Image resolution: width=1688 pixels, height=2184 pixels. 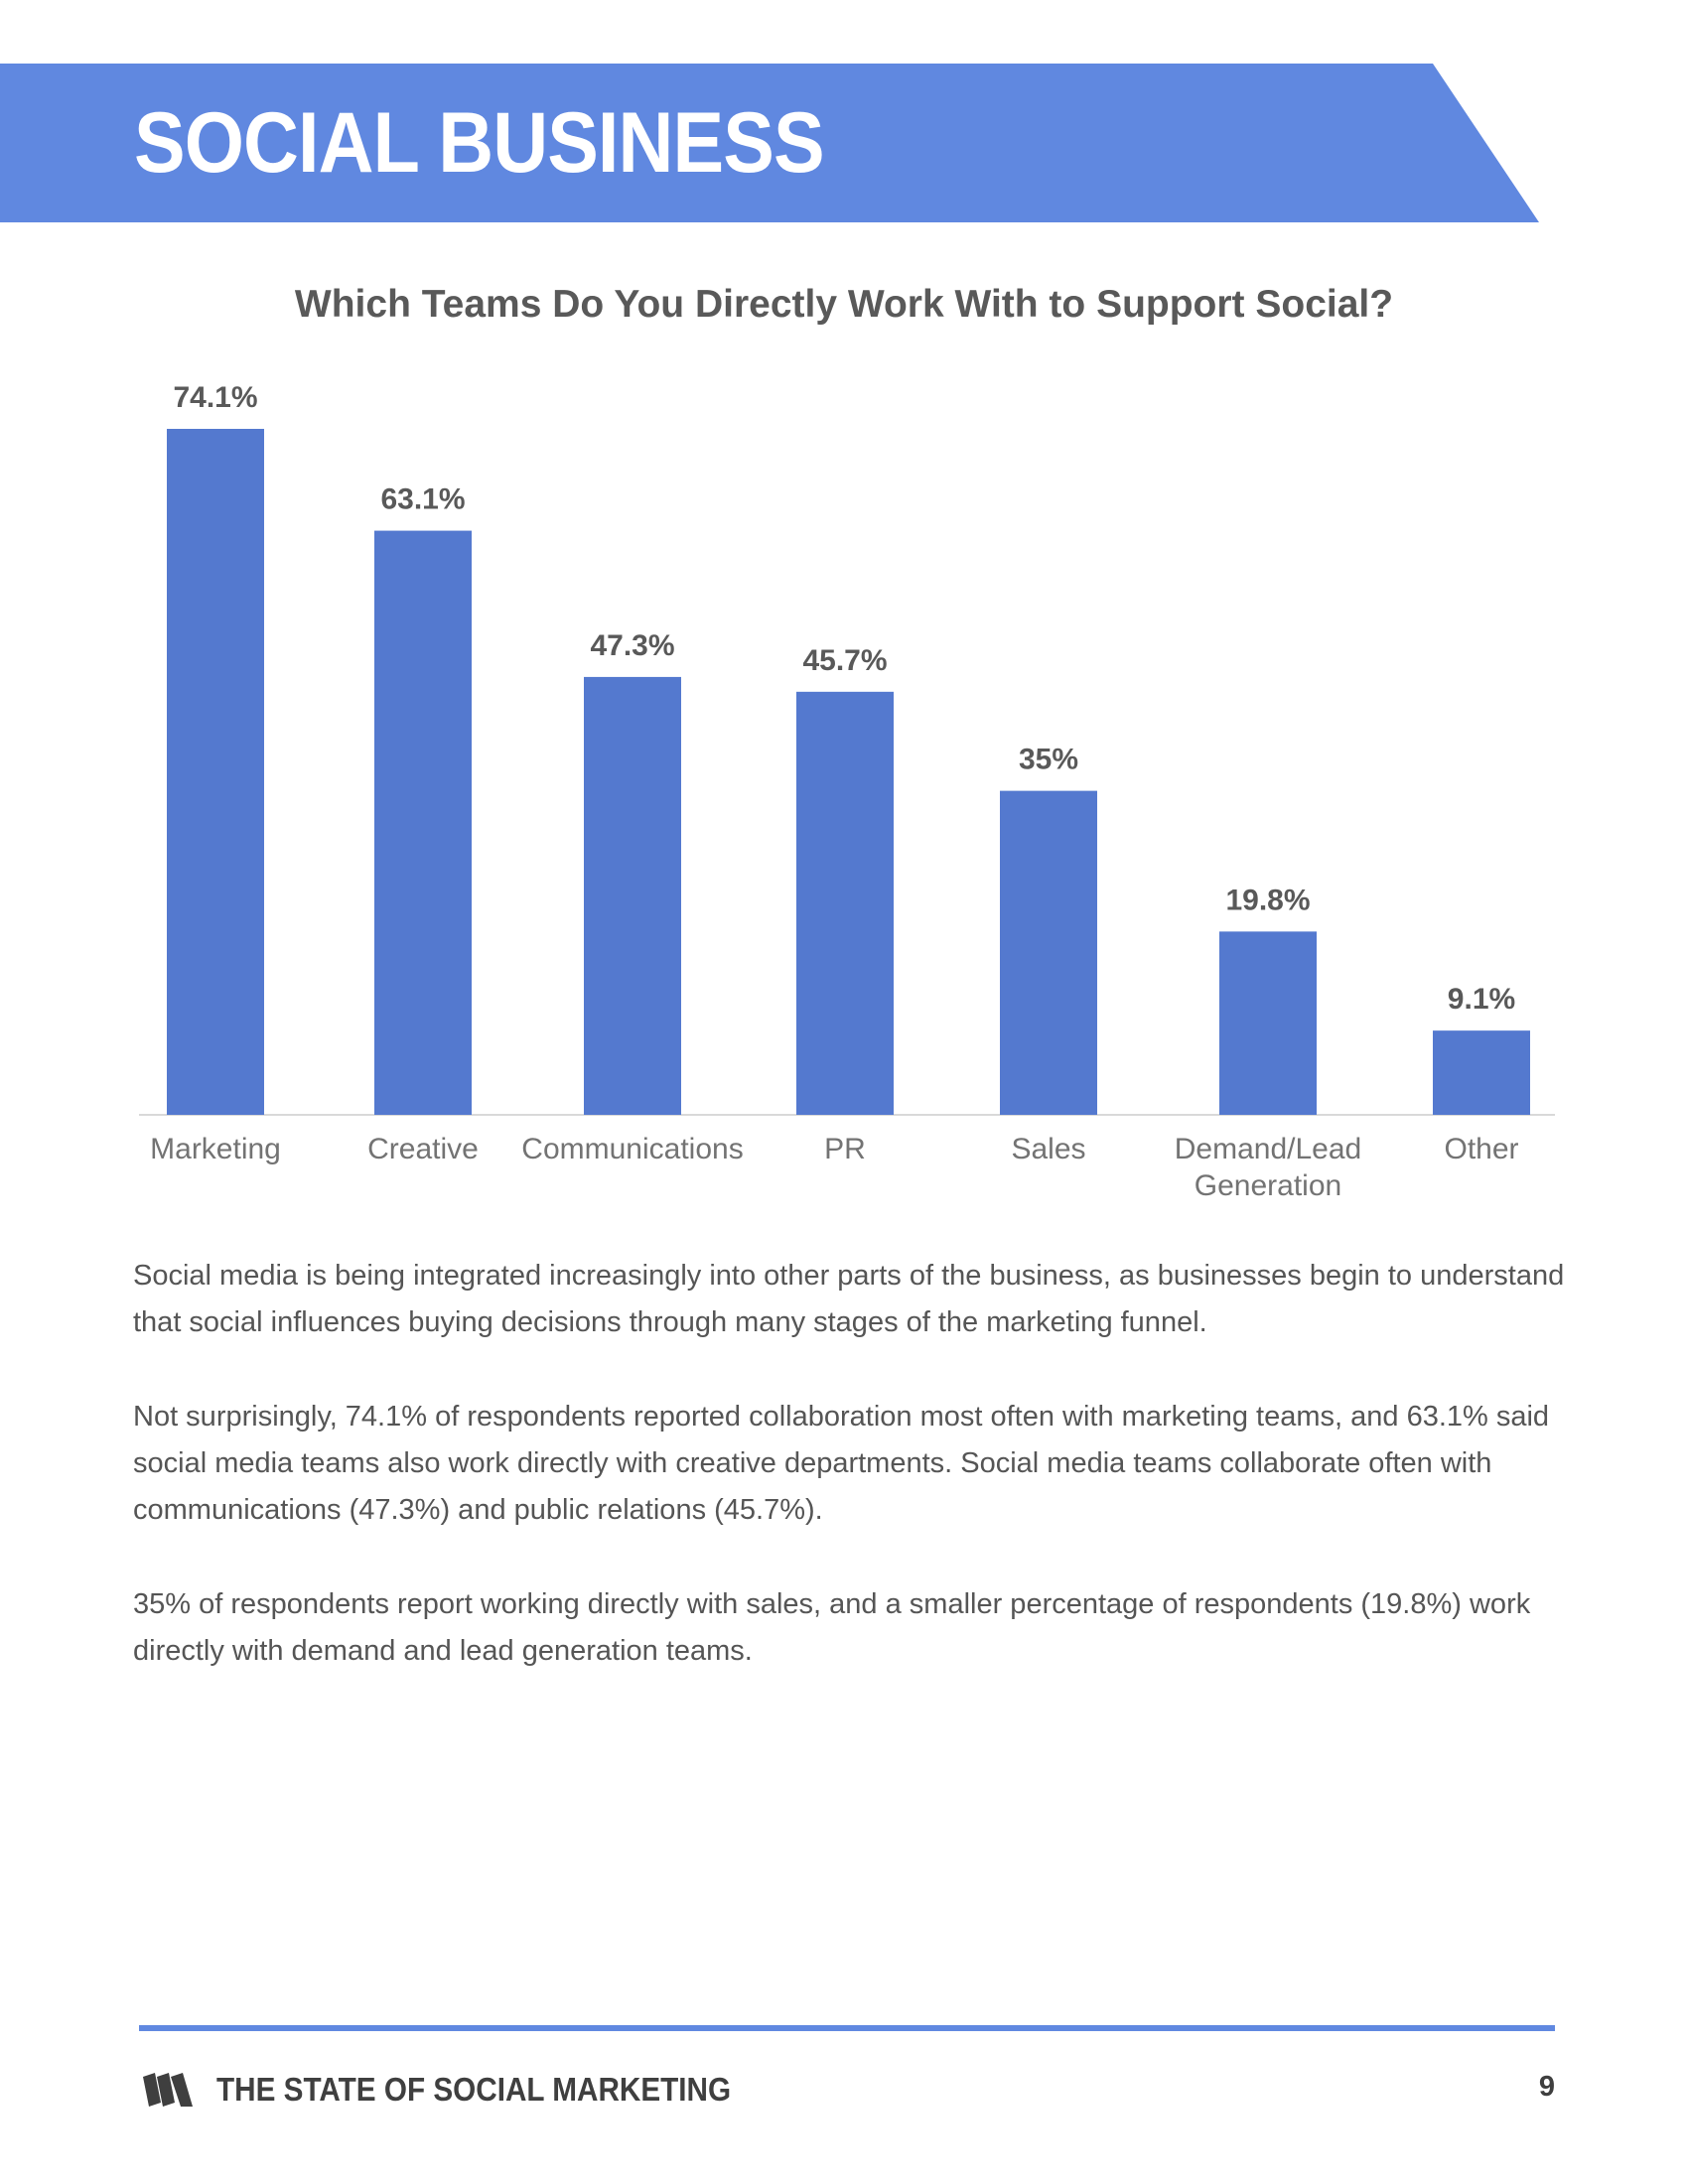 I want to click on page-number: 9, so click(x=1546, y=2087).